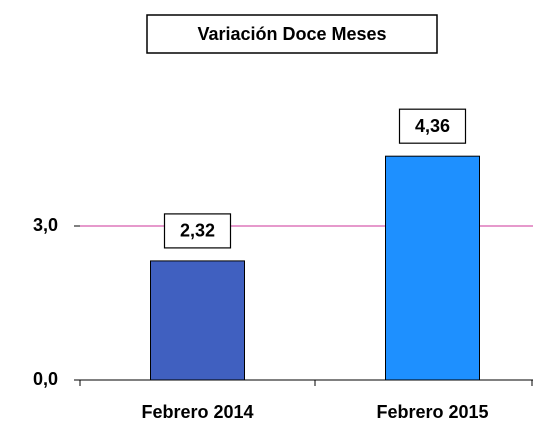 This screenshot has height=430, width=533. Describe the element at coordinates (432, 412) in the screenshot. I see `x-tick-label: Febrero 2015` at that location.